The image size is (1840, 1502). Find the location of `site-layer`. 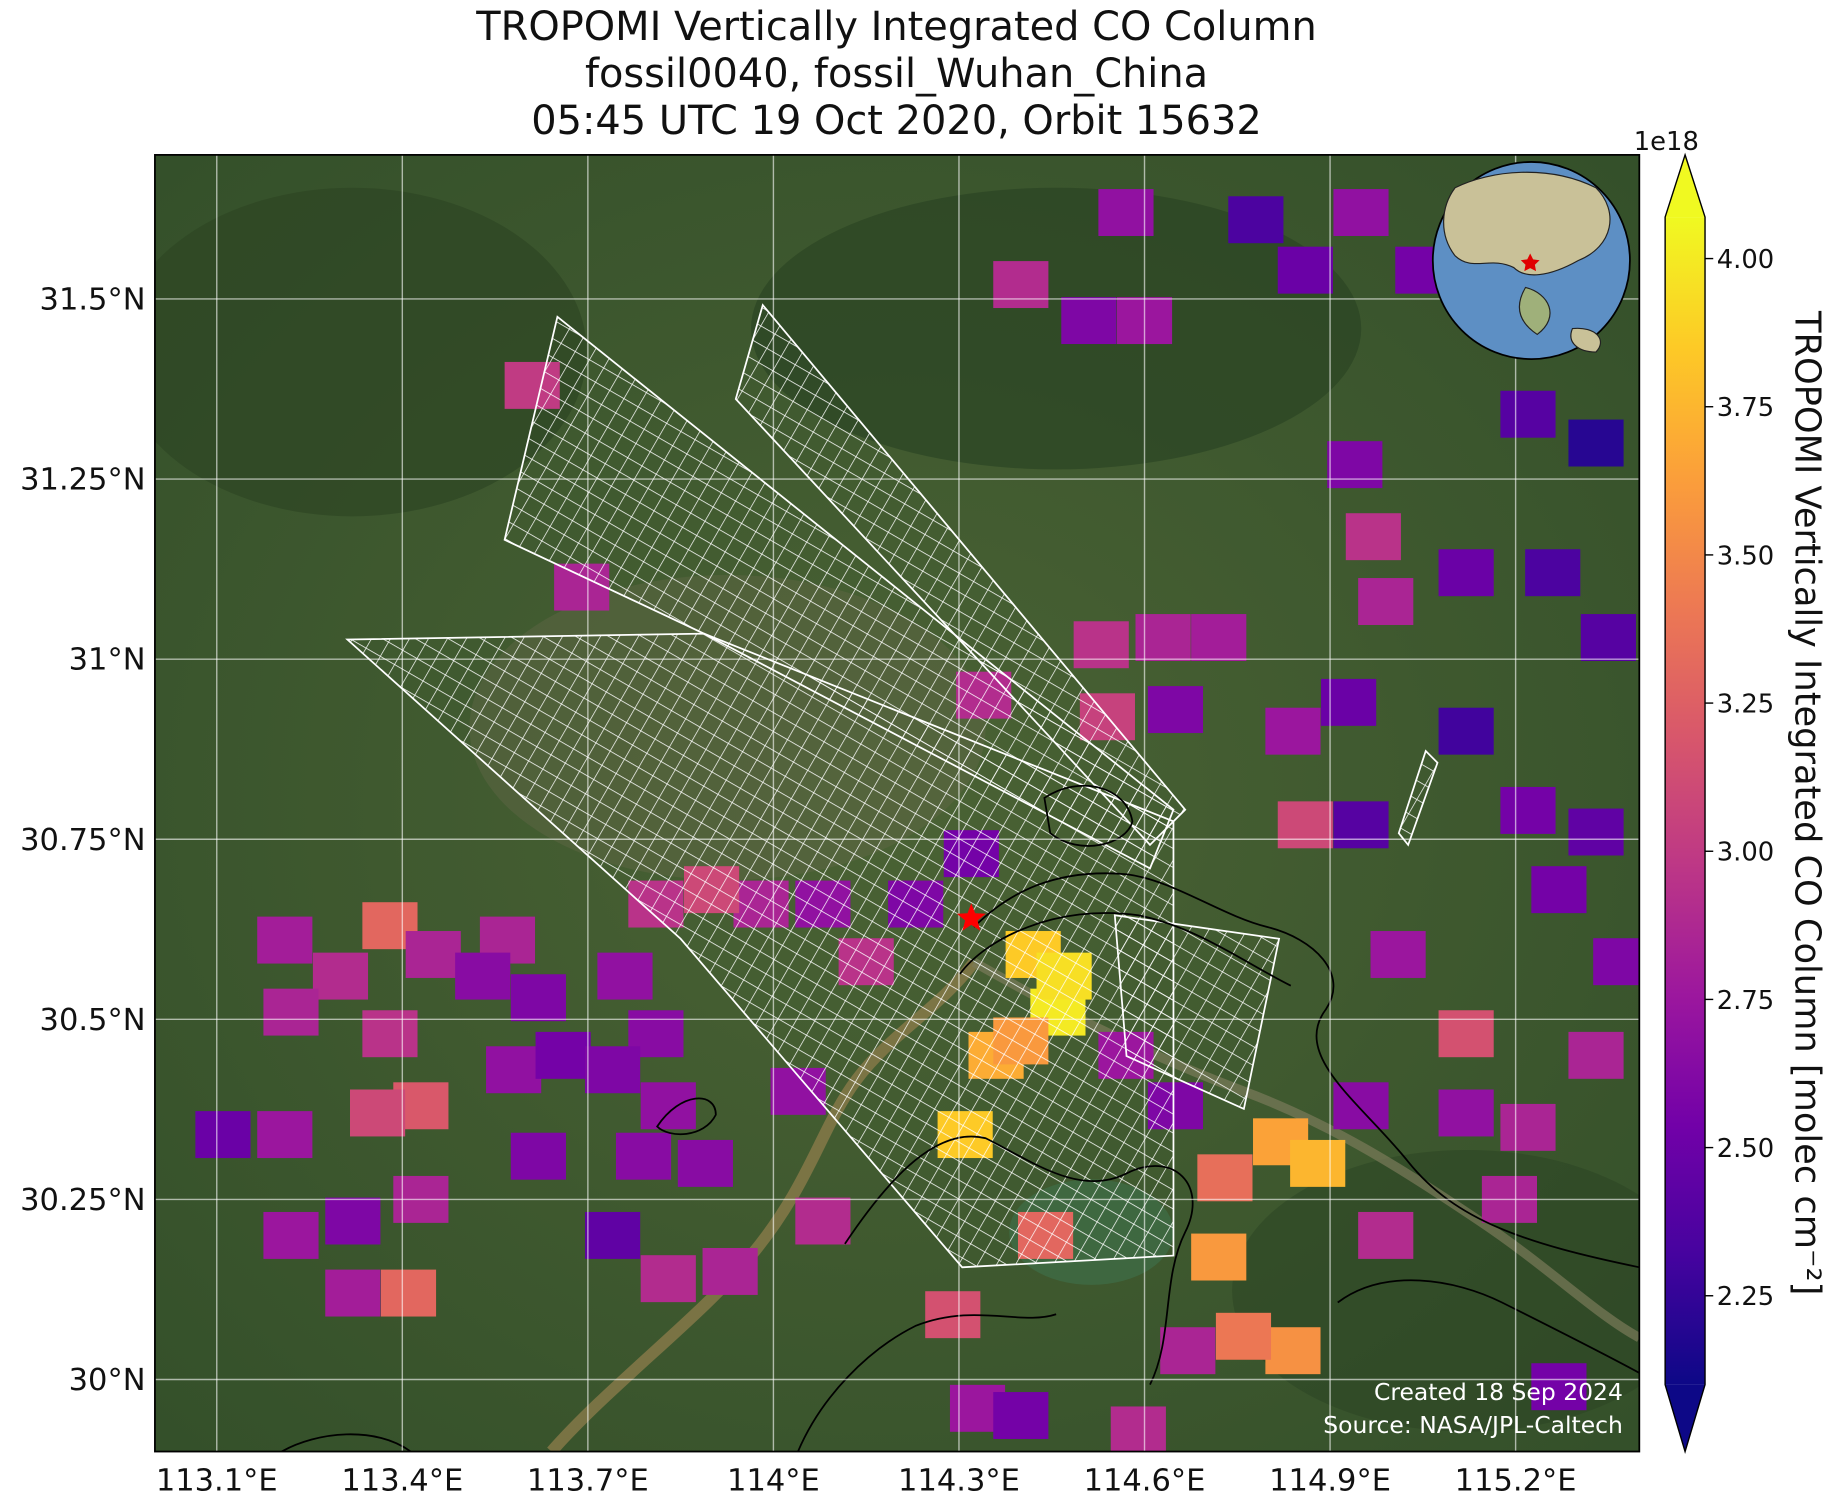

site-layer is located at coordinates (971, 917).